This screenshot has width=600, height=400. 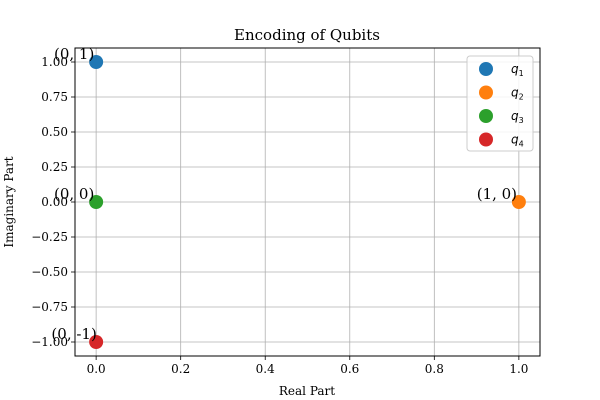 What do you see at coordinates (96, 202) in the screenshot?
I see `data-point-q3` at bounding box center [96, 202].